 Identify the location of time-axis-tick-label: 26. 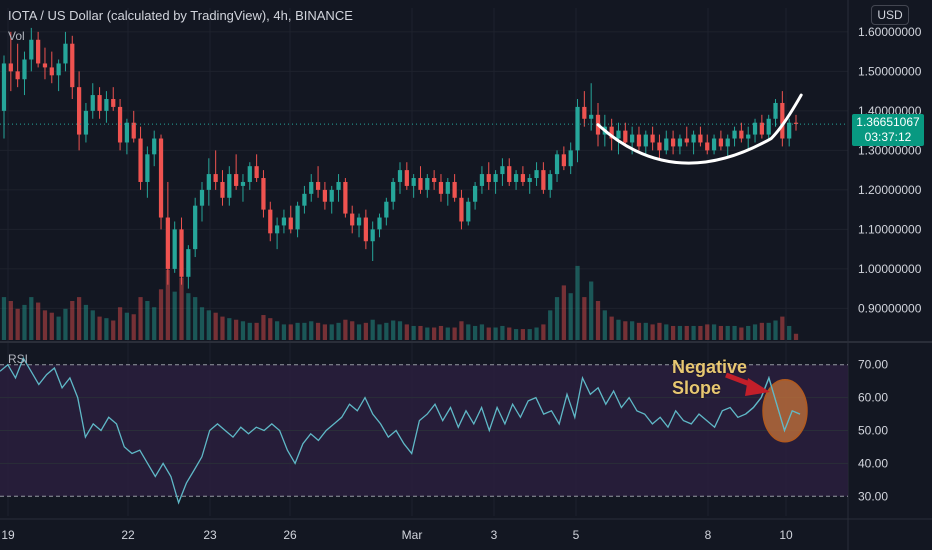
(290, 535).